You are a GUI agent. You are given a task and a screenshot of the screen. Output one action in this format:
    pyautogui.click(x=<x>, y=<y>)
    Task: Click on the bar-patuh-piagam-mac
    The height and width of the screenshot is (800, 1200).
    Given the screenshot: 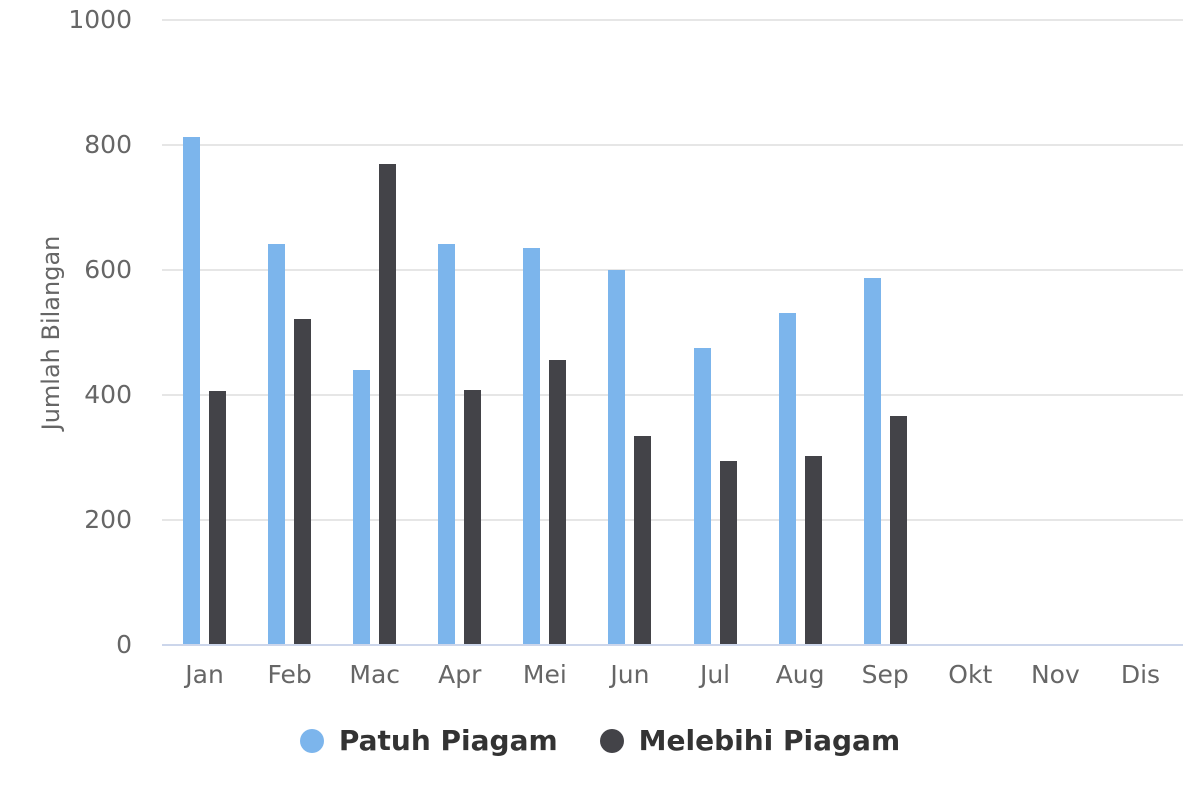 What is the action you would take?
    pyautogui.click(x=362, y=507)
    